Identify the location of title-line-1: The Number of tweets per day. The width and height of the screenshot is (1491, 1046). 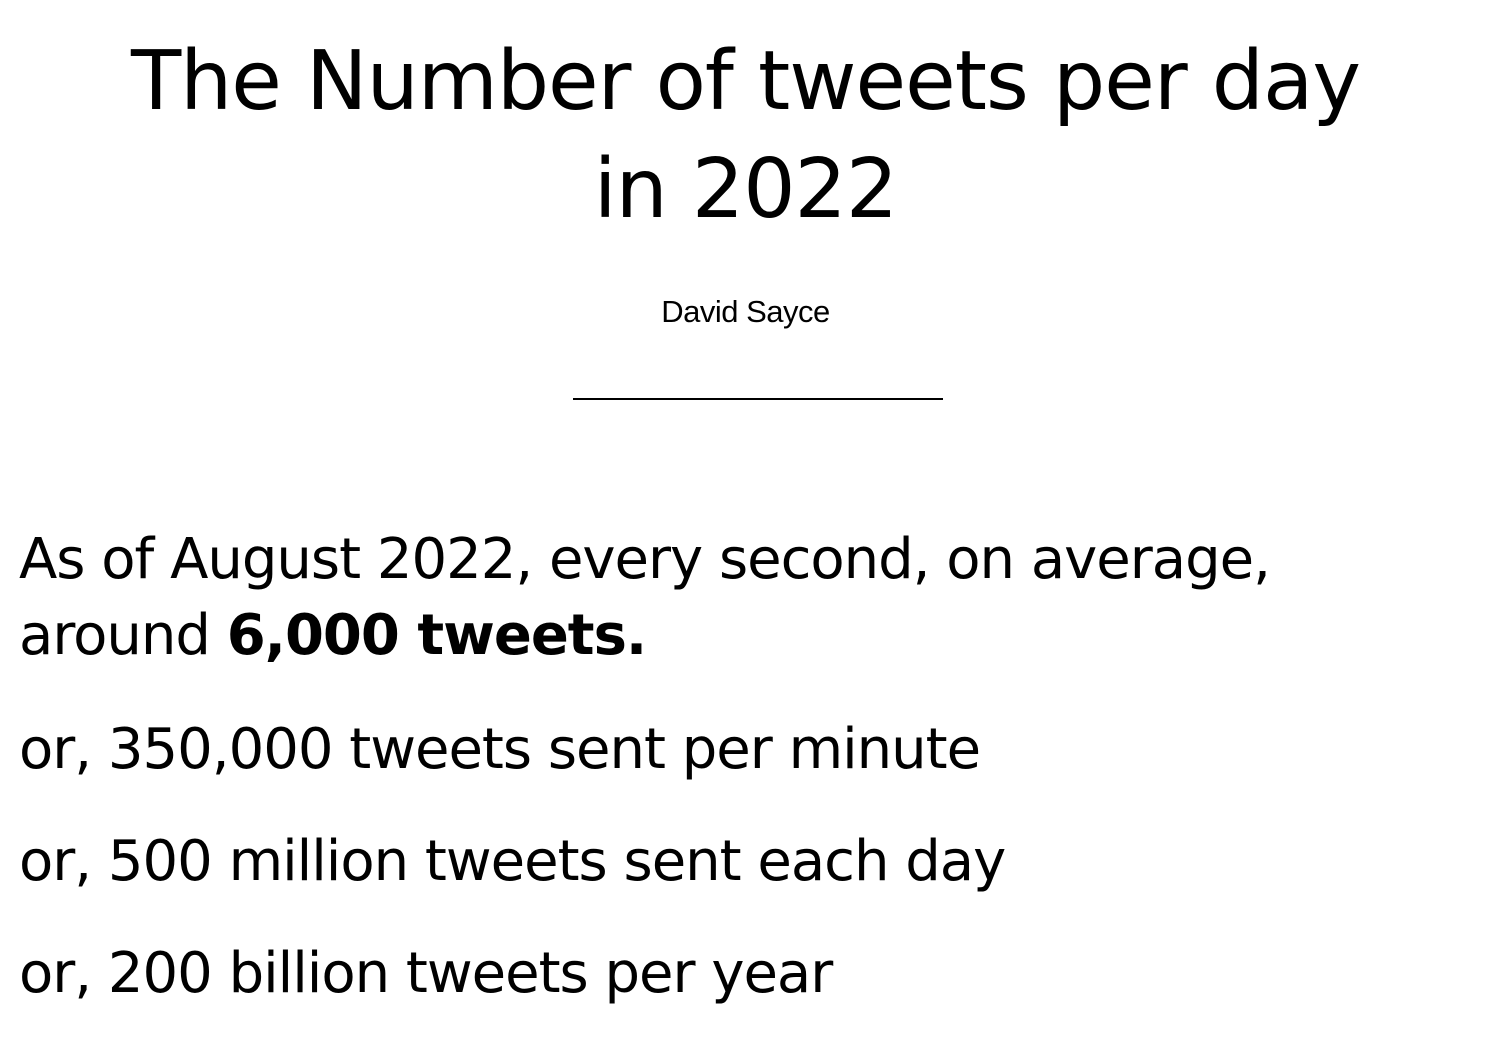
(745, 81).